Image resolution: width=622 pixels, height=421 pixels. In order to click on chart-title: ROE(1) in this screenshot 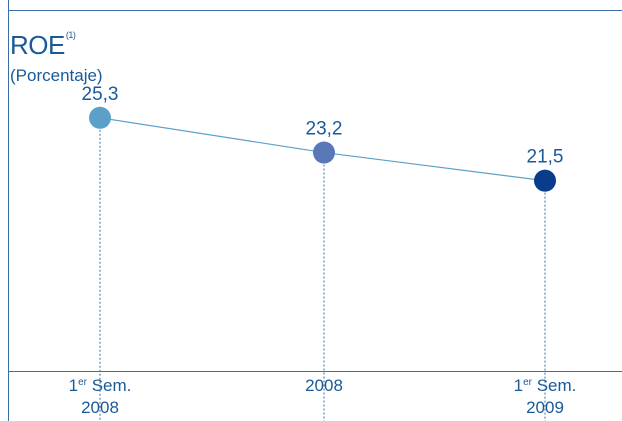, I will do `click(43, 45)`.